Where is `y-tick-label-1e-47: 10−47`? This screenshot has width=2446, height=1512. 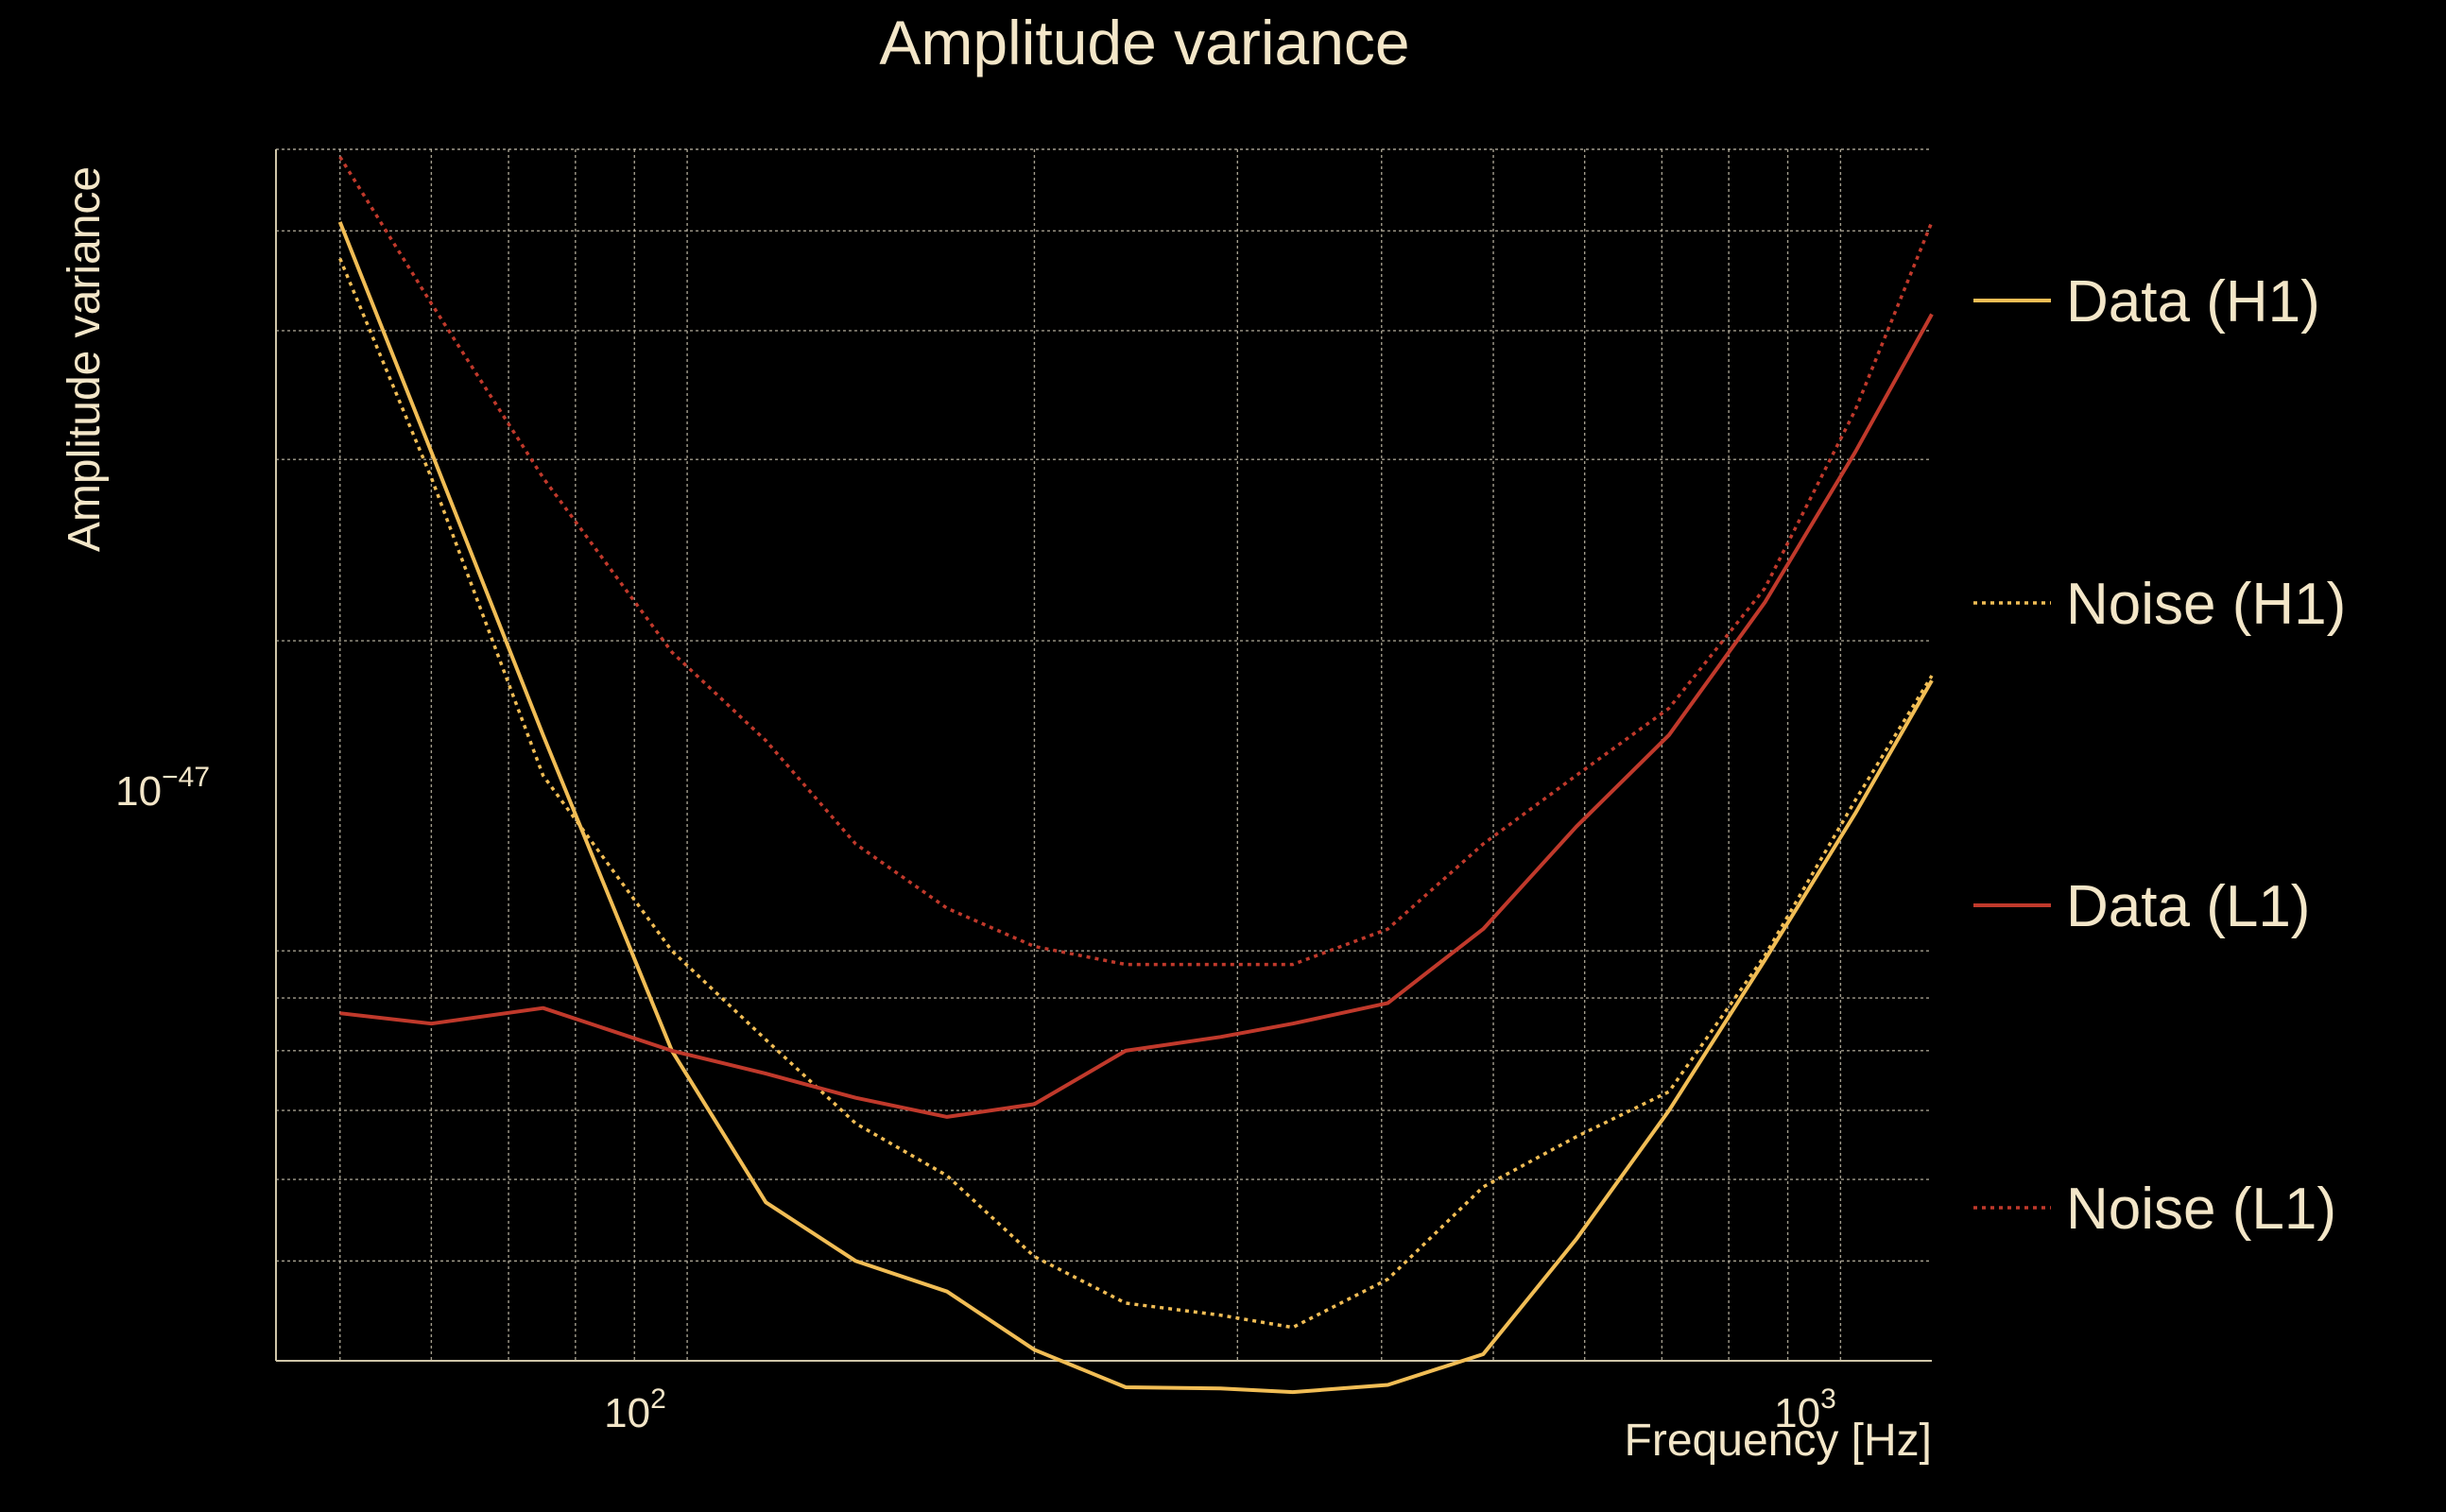 y-tick-label-1e-47: 10−47 is located at coordinates (163, 788).